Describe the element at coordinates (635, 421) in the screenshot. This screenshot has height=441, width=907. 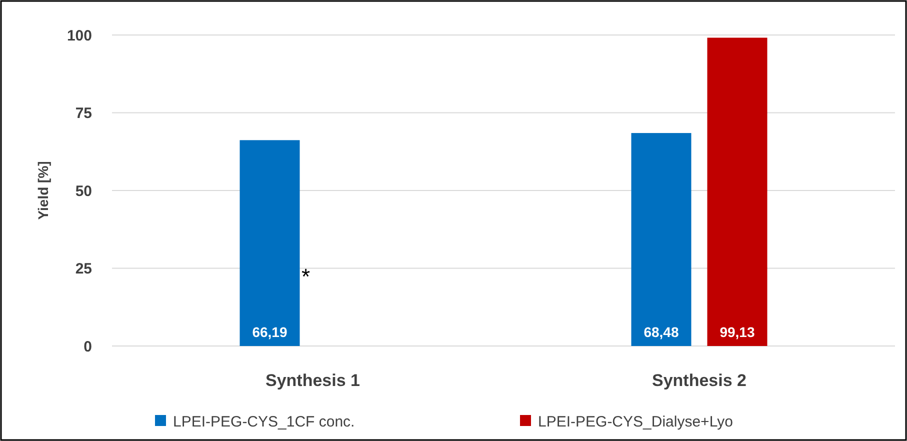
I see `legend-label: LPEI-PEG-CYS_Dialyse+Lyo` at that location.